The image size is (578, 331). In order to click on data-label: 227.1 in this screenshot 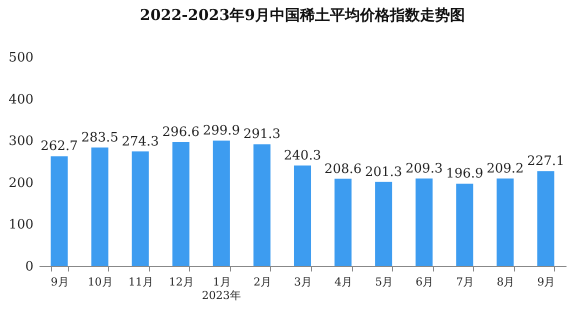, I will do `click(545, 162)`.